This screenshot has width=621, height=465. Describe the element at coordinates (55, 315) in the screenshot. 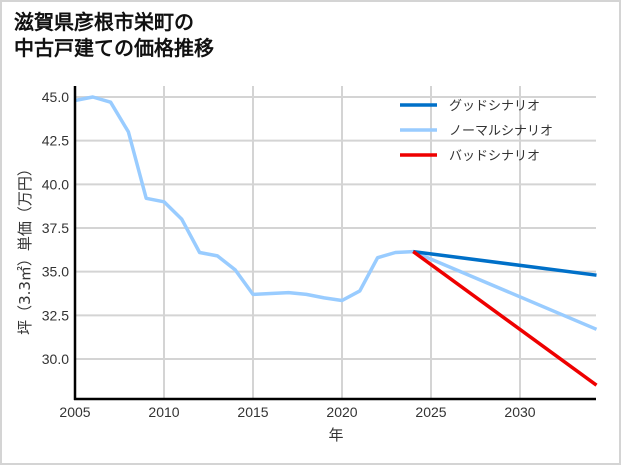

I see `y-tick-label: 32.5` at that location.